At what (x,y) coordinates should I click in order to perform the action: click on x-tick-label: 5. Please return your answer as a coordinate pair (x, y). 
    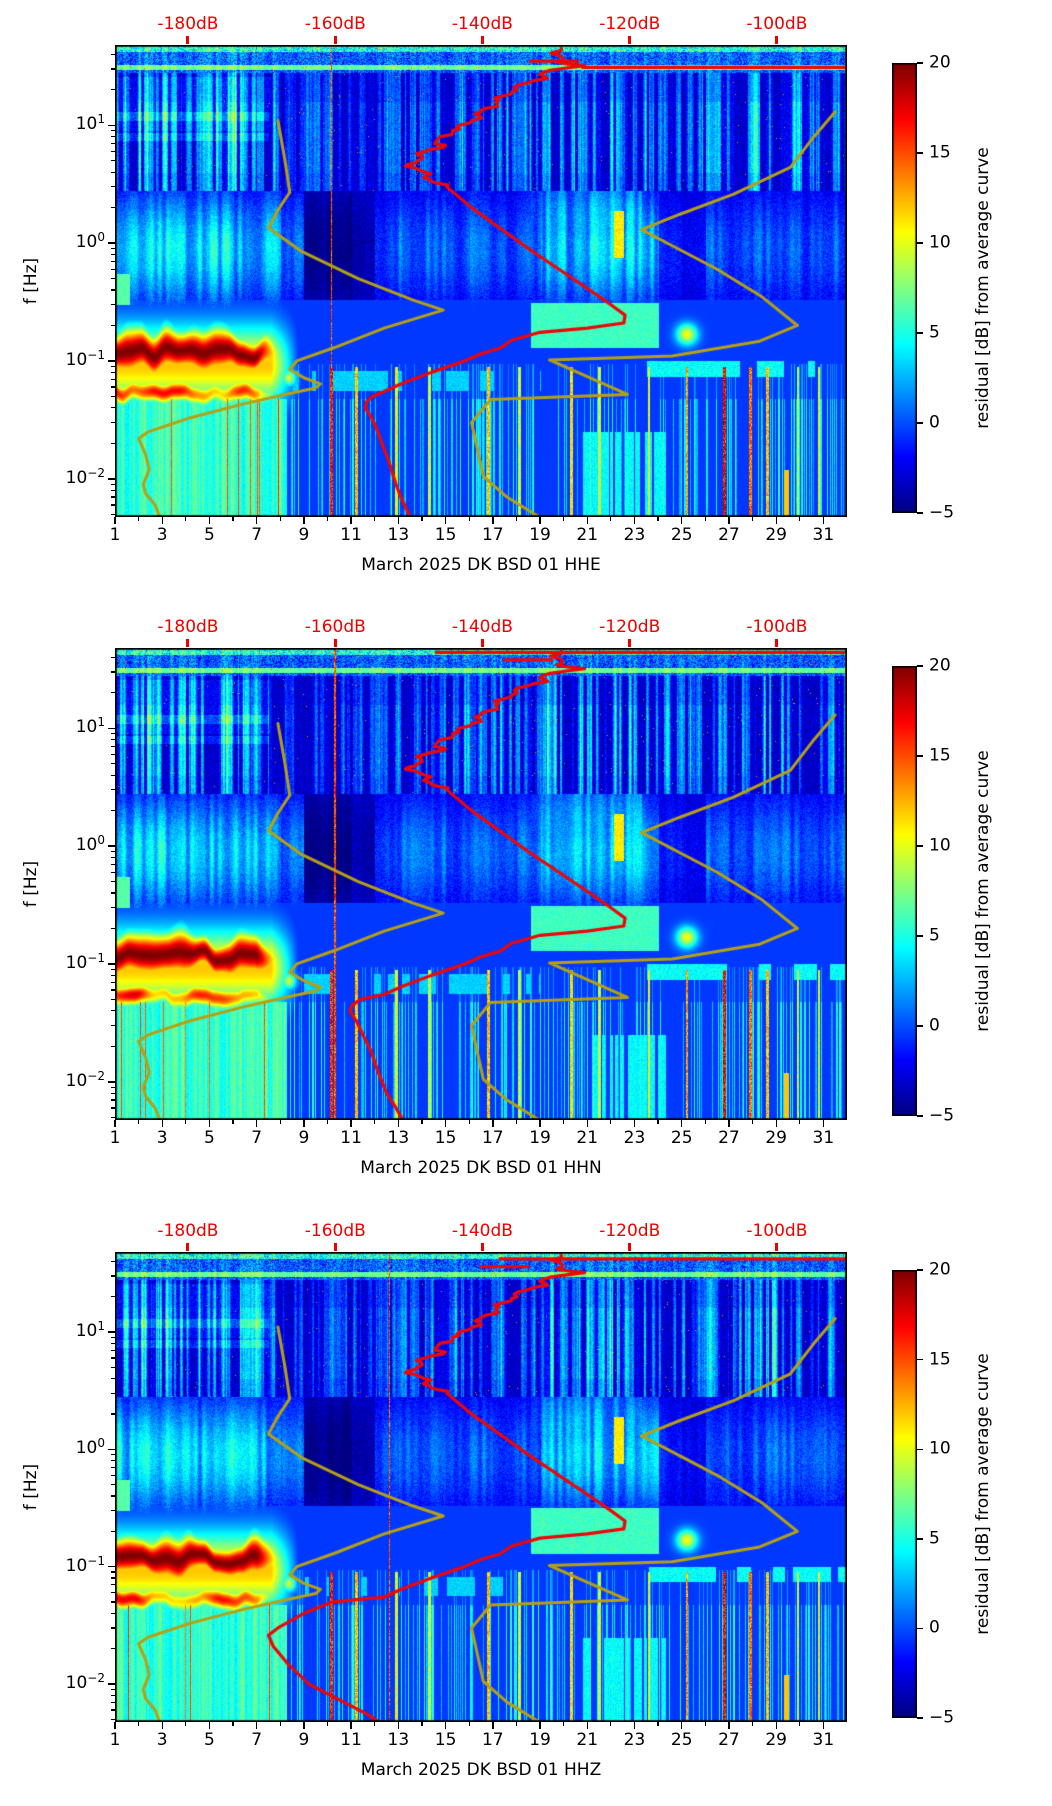
    Looking at the image, I should click on (209, 1138).